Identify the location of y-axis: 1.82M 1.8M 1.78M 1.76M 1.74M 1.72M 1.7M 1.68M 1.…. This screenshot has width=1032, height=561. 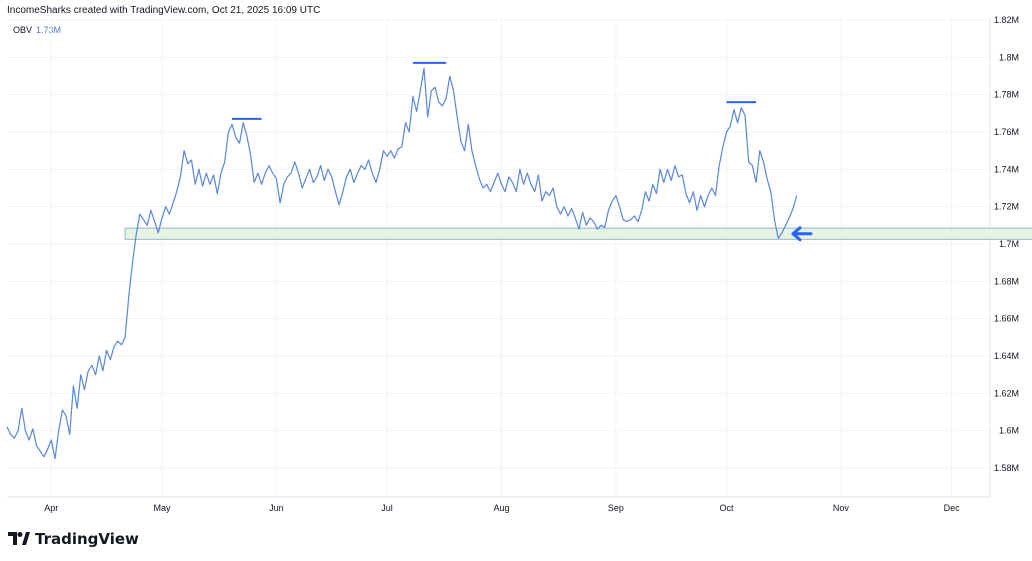
(1006, 244).